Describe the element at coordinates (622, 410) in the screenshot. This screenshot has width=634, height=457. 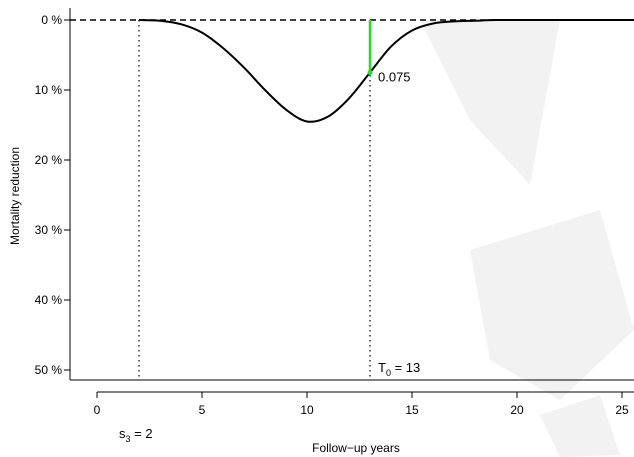
I see `x-tick-label: 25` at that location.